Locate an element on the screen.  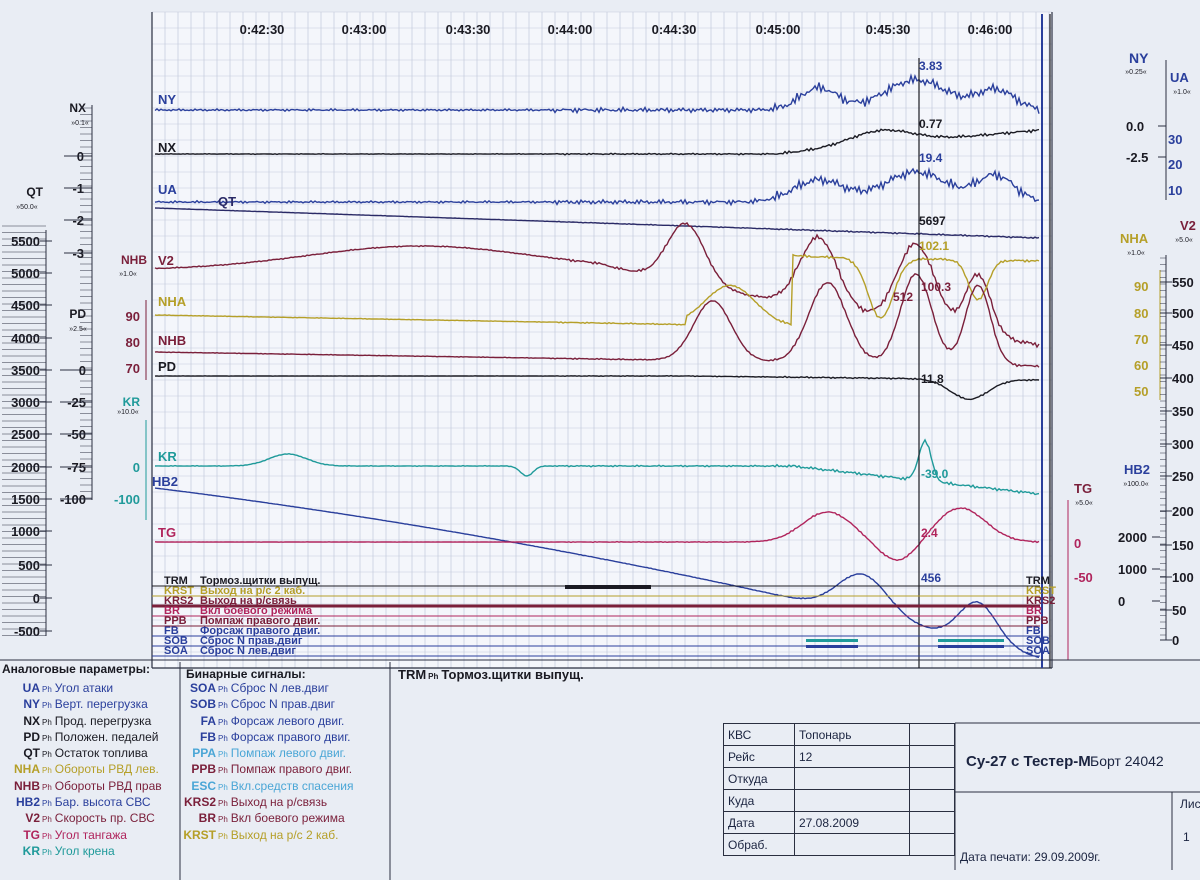
series-line-nha is located at coordinates (597, 289).